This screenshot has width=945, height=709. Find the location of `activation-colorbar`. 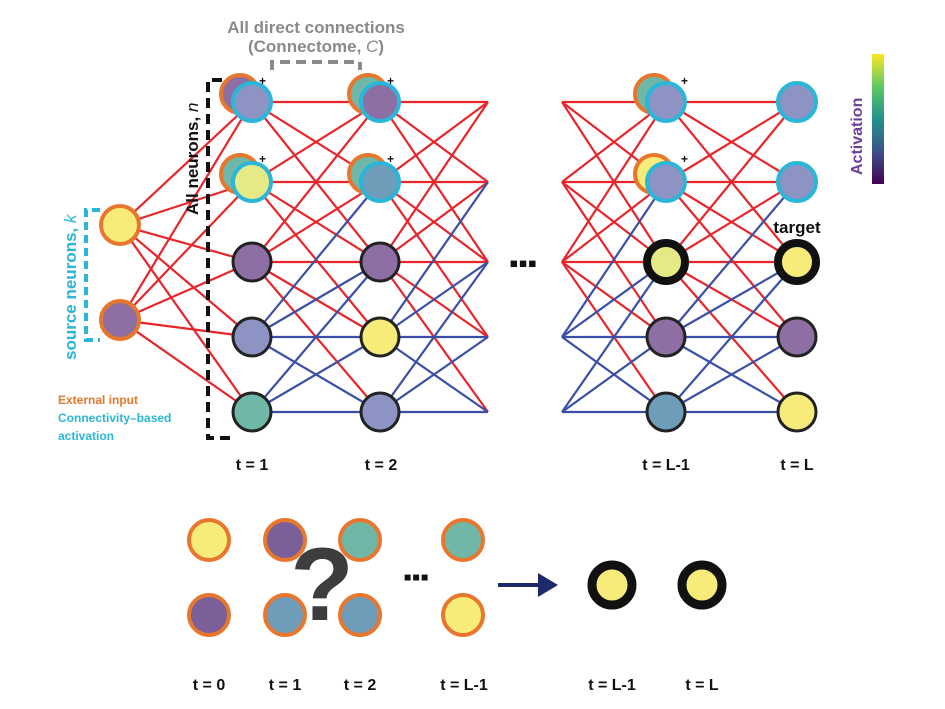

activation-colorbar is located at coordinates (878, 119).